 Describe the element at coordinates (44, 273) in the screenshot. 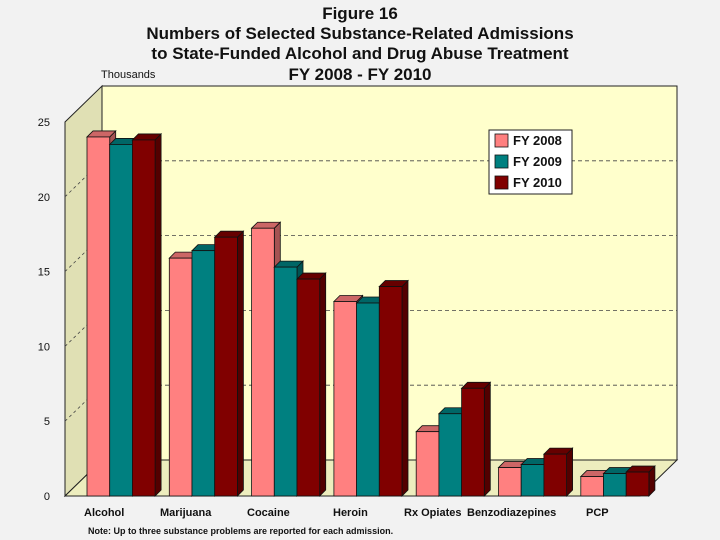

I see `y-tick-label: 15` at that location.